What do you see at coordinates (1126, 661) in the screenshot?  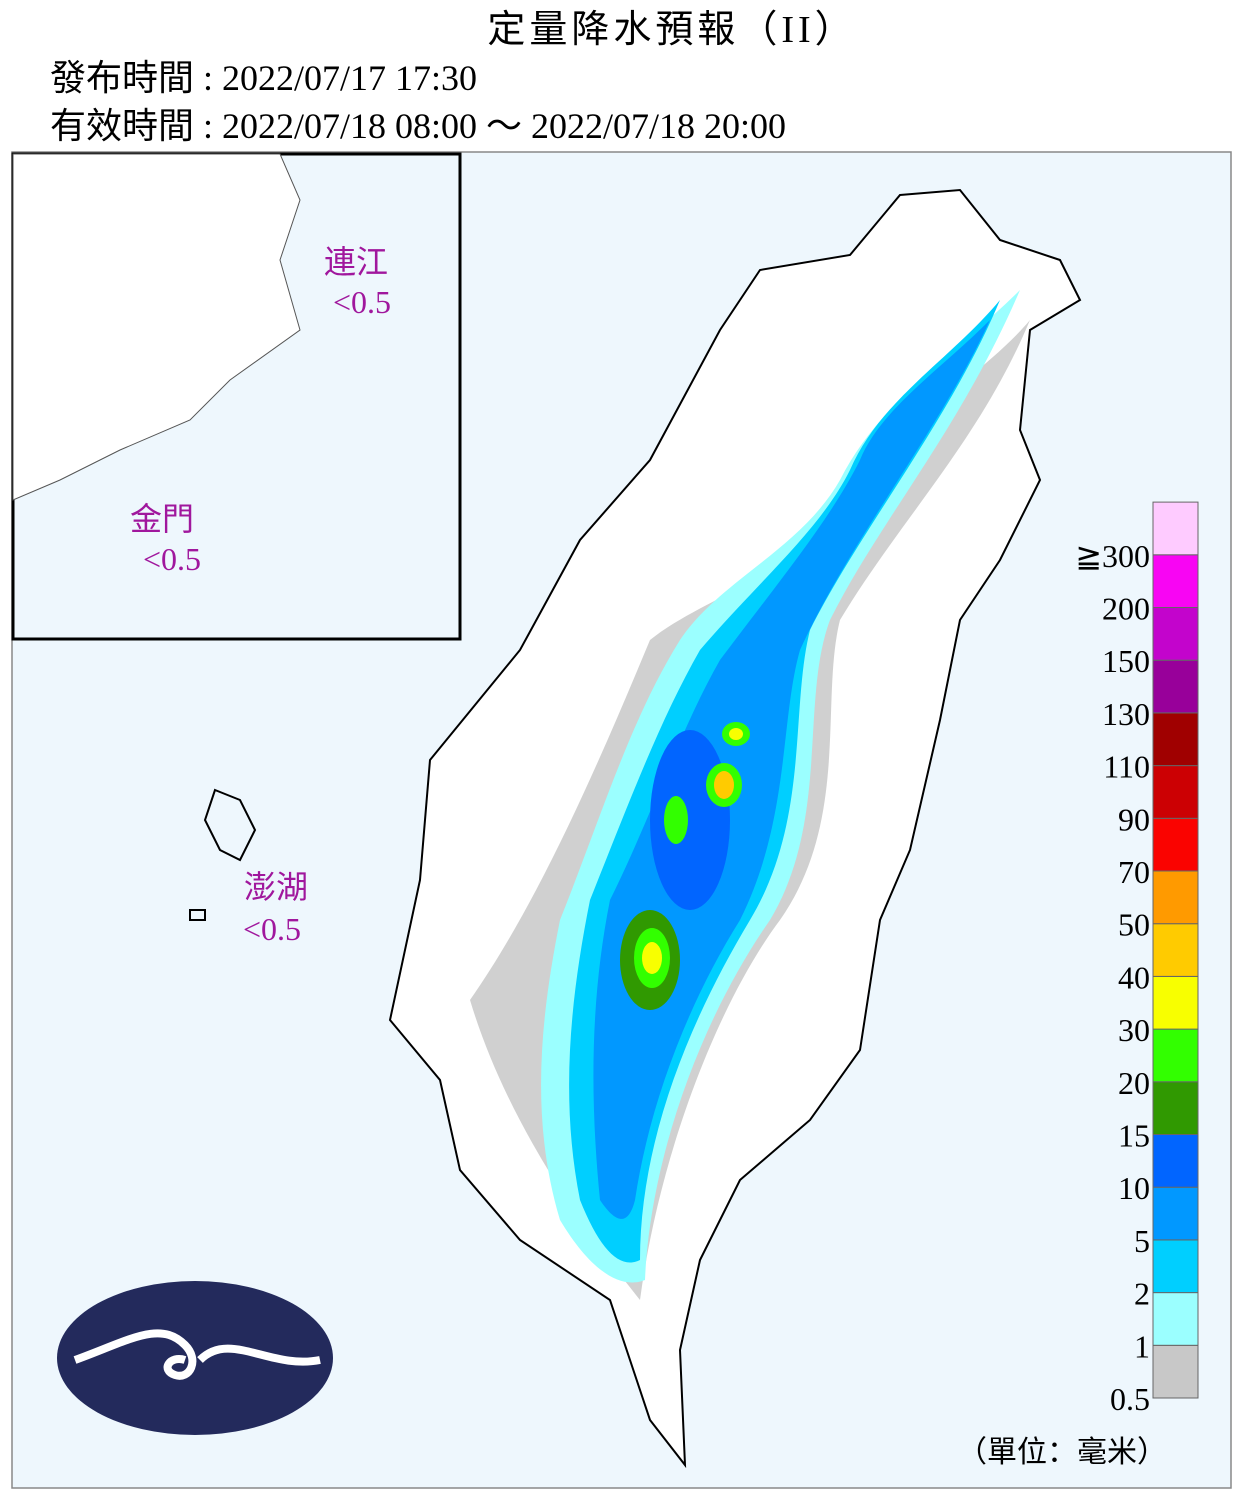 I see `legend-label: 150` at bounding box center [1126, 661].